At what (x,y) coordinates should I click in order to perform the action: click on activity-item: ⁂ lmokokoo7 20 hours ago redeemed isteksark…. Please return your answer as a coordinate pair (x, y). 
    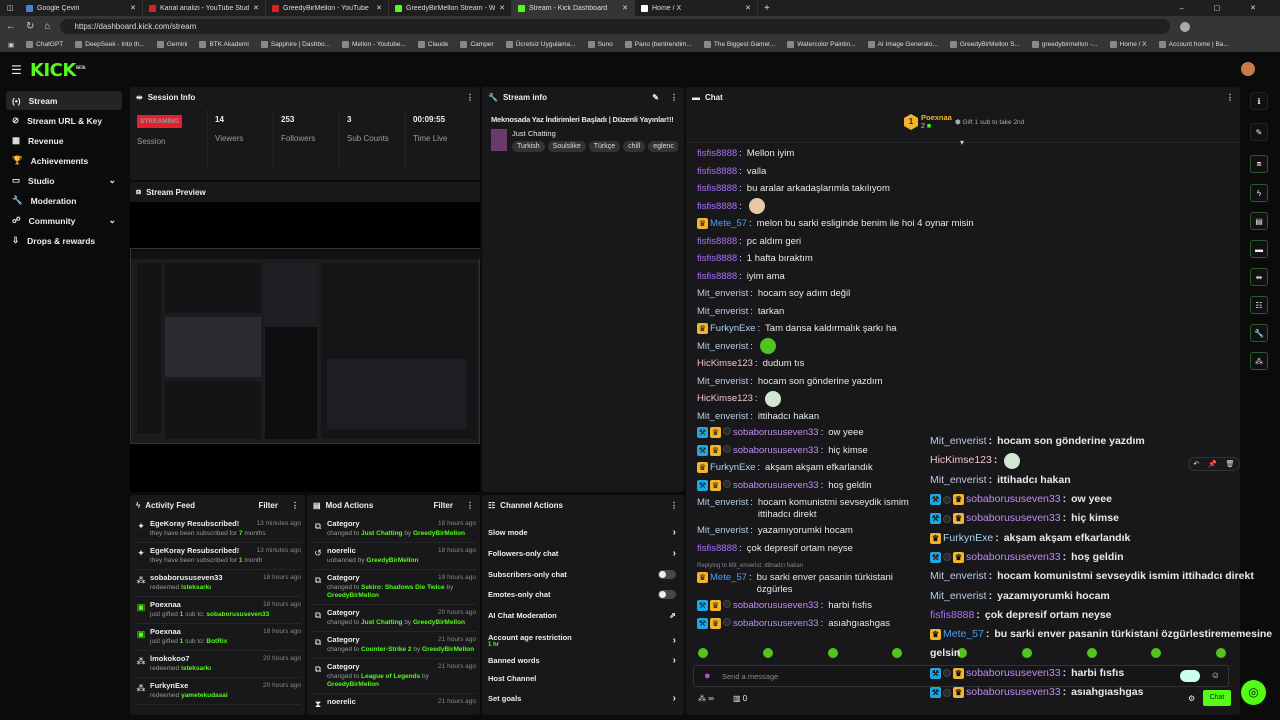
    Looking at the image, I should click on (218, 665).